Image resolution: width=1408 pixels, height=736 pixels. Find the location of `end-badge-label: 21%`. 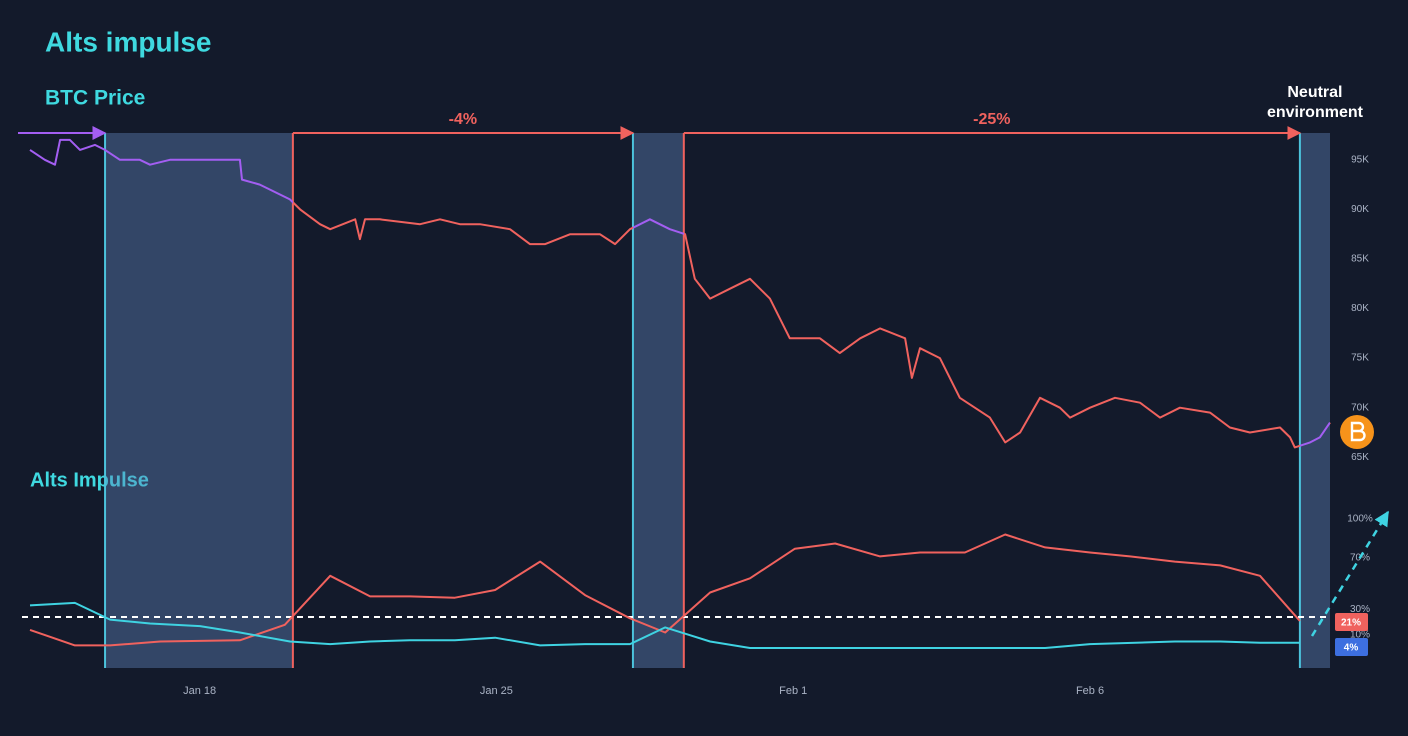

end-badge-label: 21% is located at coordinates (1351, 623).